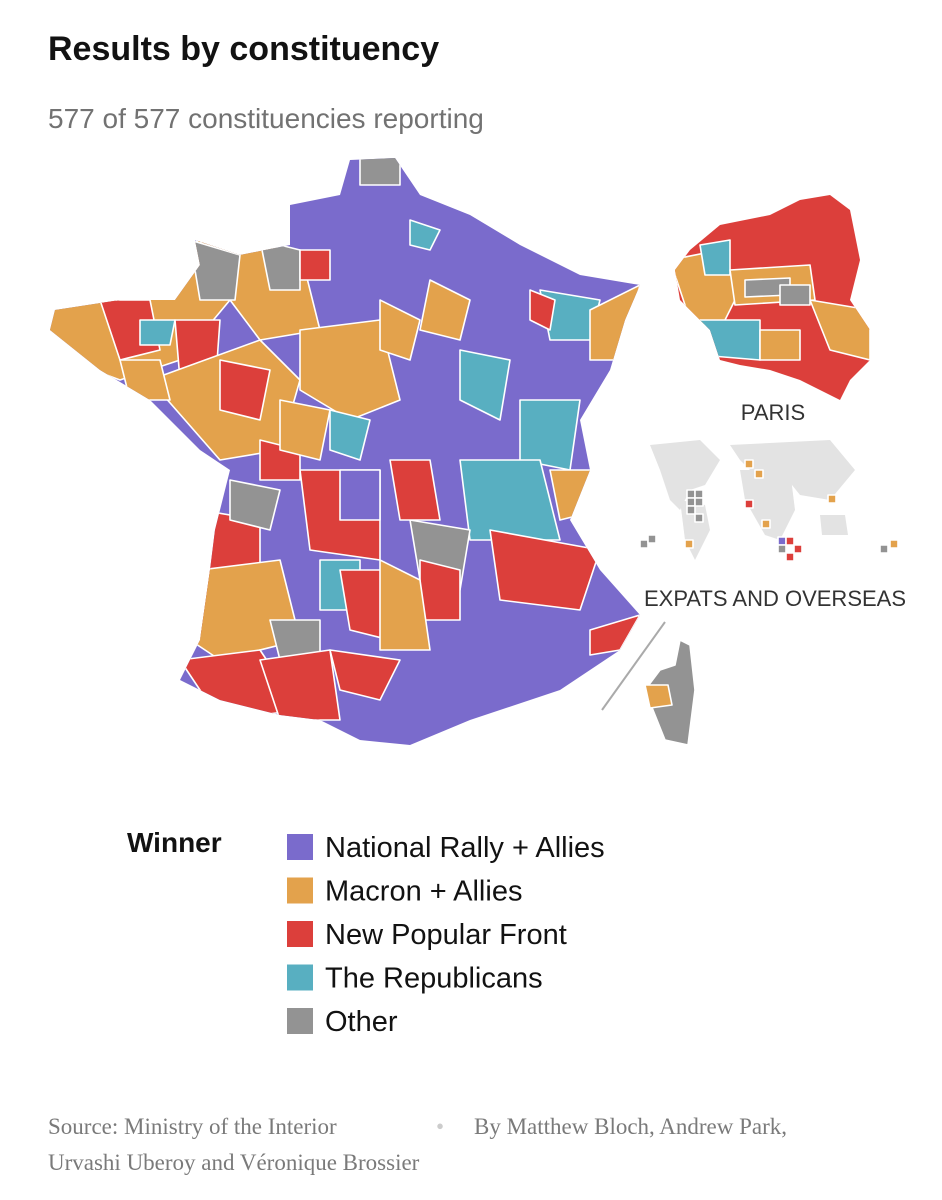  What do you see at coordinates (434, 979) in the screenshot?
I see `legend-label: The Republicans` at bounding box center [434, 979].